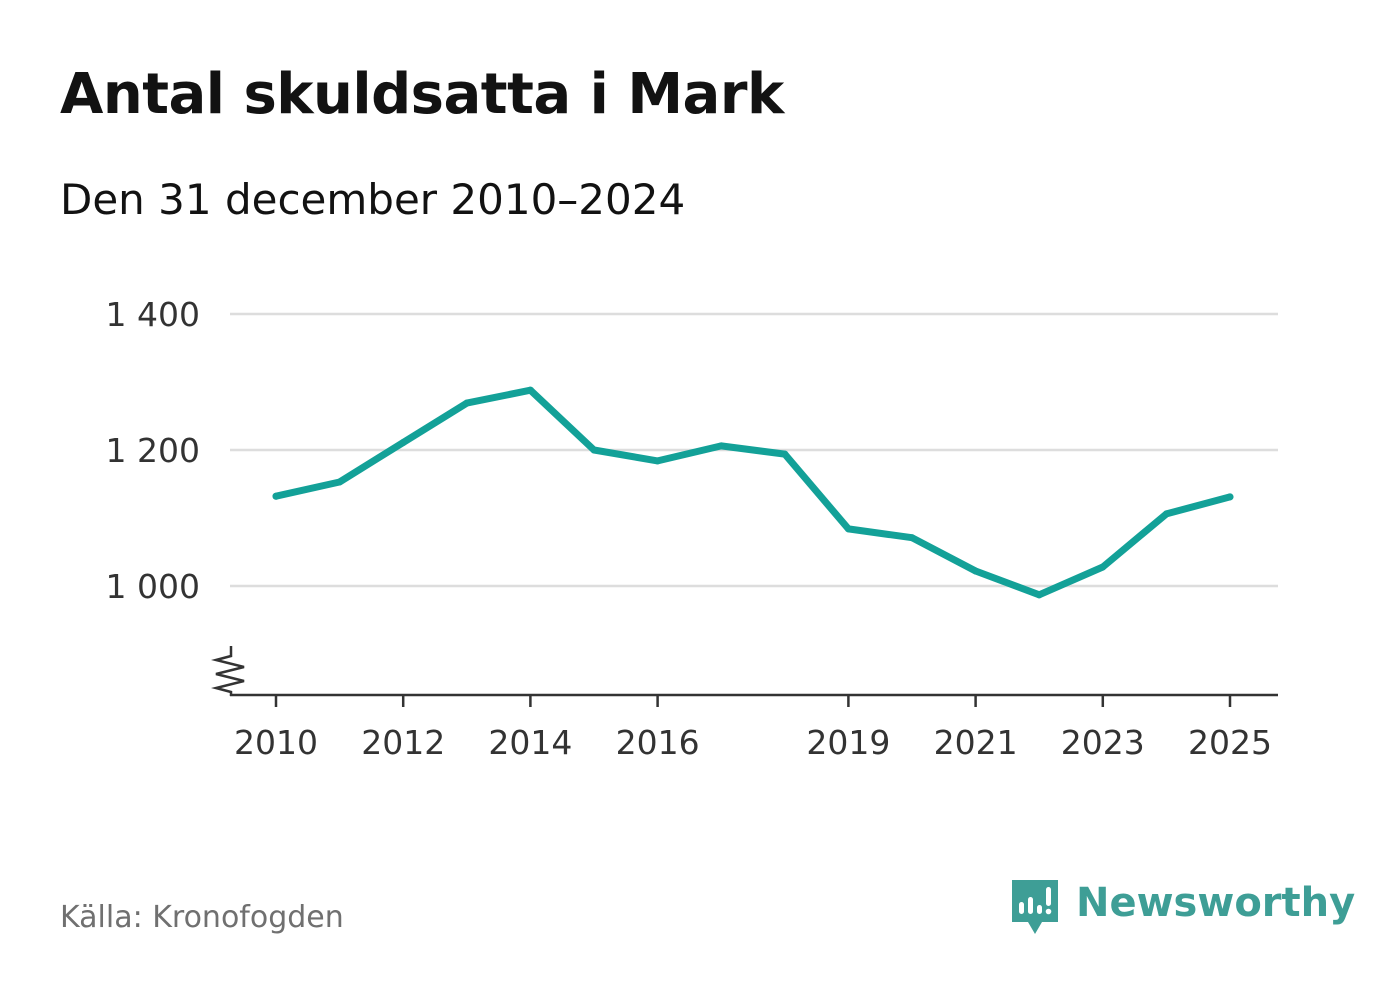  Describe the element at coordinates (658, 742) in the screenshot. I see `x-tick-label: 2016` at that location.